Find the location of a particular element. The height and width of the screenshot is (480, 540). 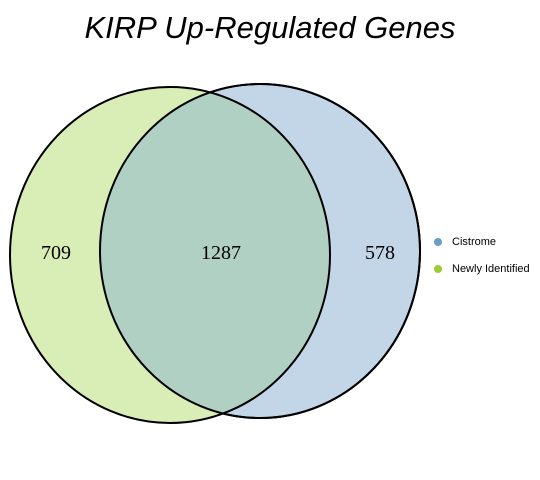

intersection-count: 1287 is located at coordinates (221, 253).